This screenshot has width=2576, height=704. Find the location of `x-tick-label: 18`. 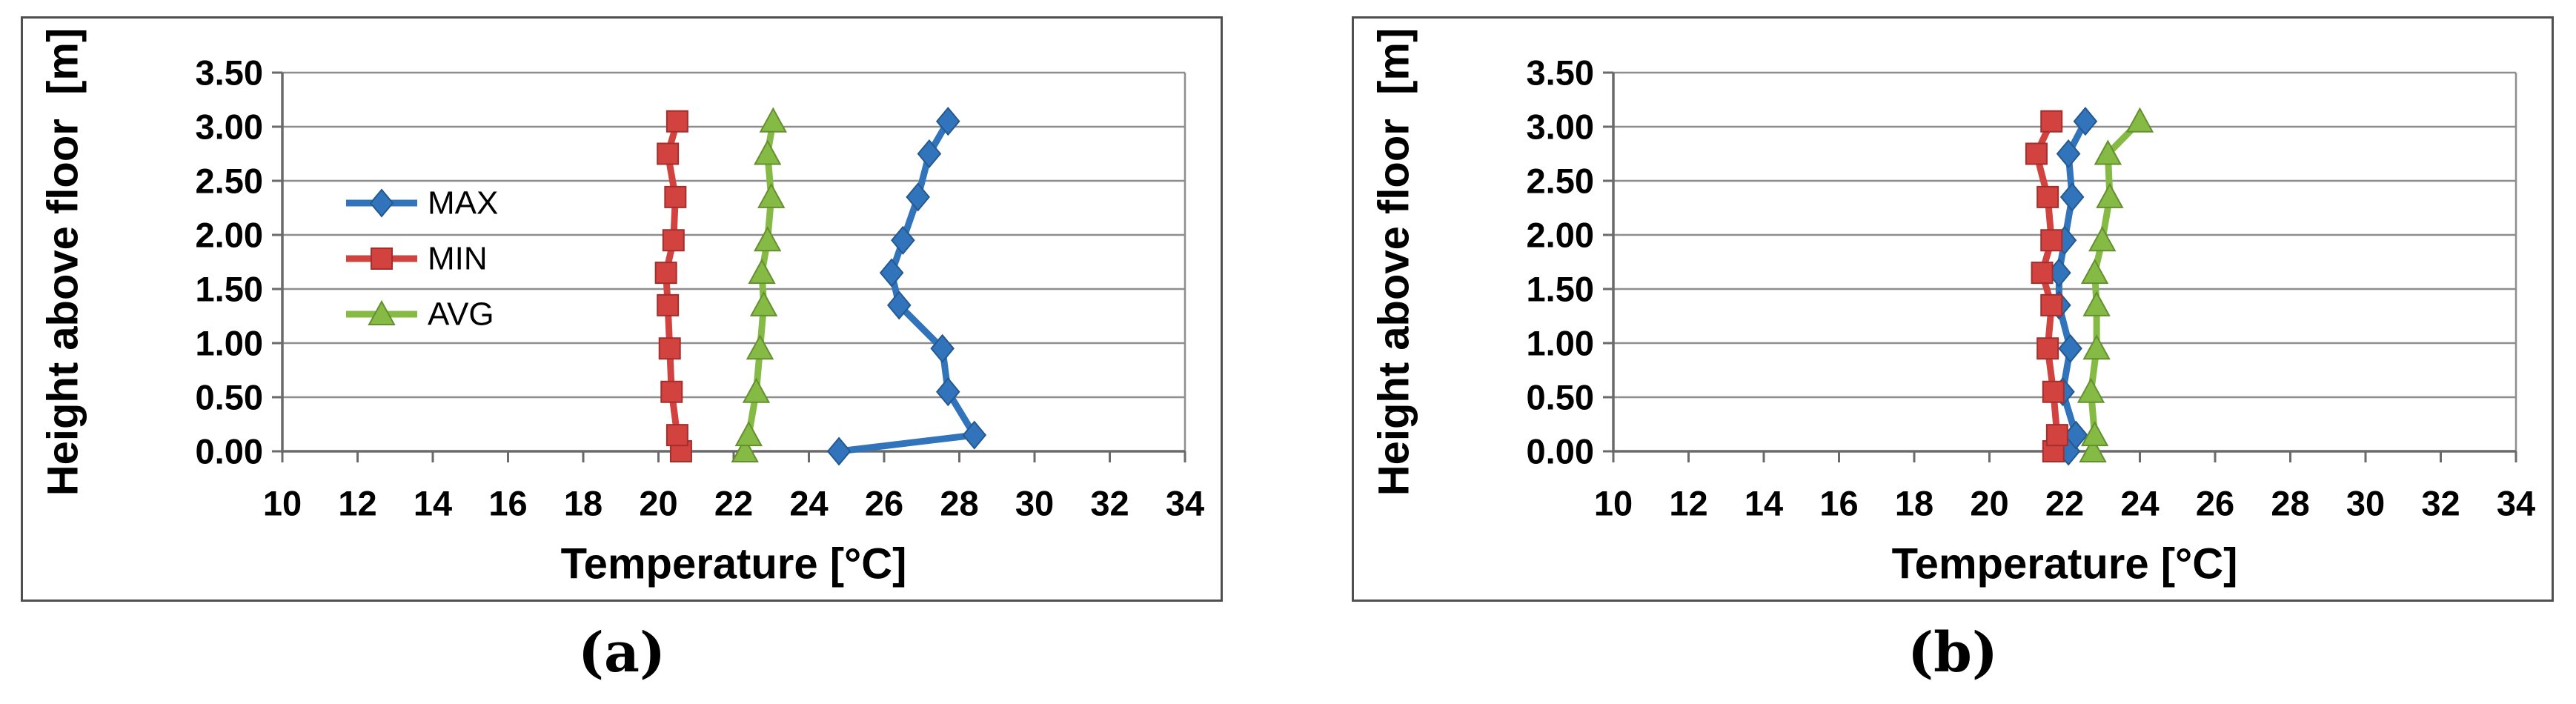

x-tick-label: 18 is located at coordinates (583, 503).